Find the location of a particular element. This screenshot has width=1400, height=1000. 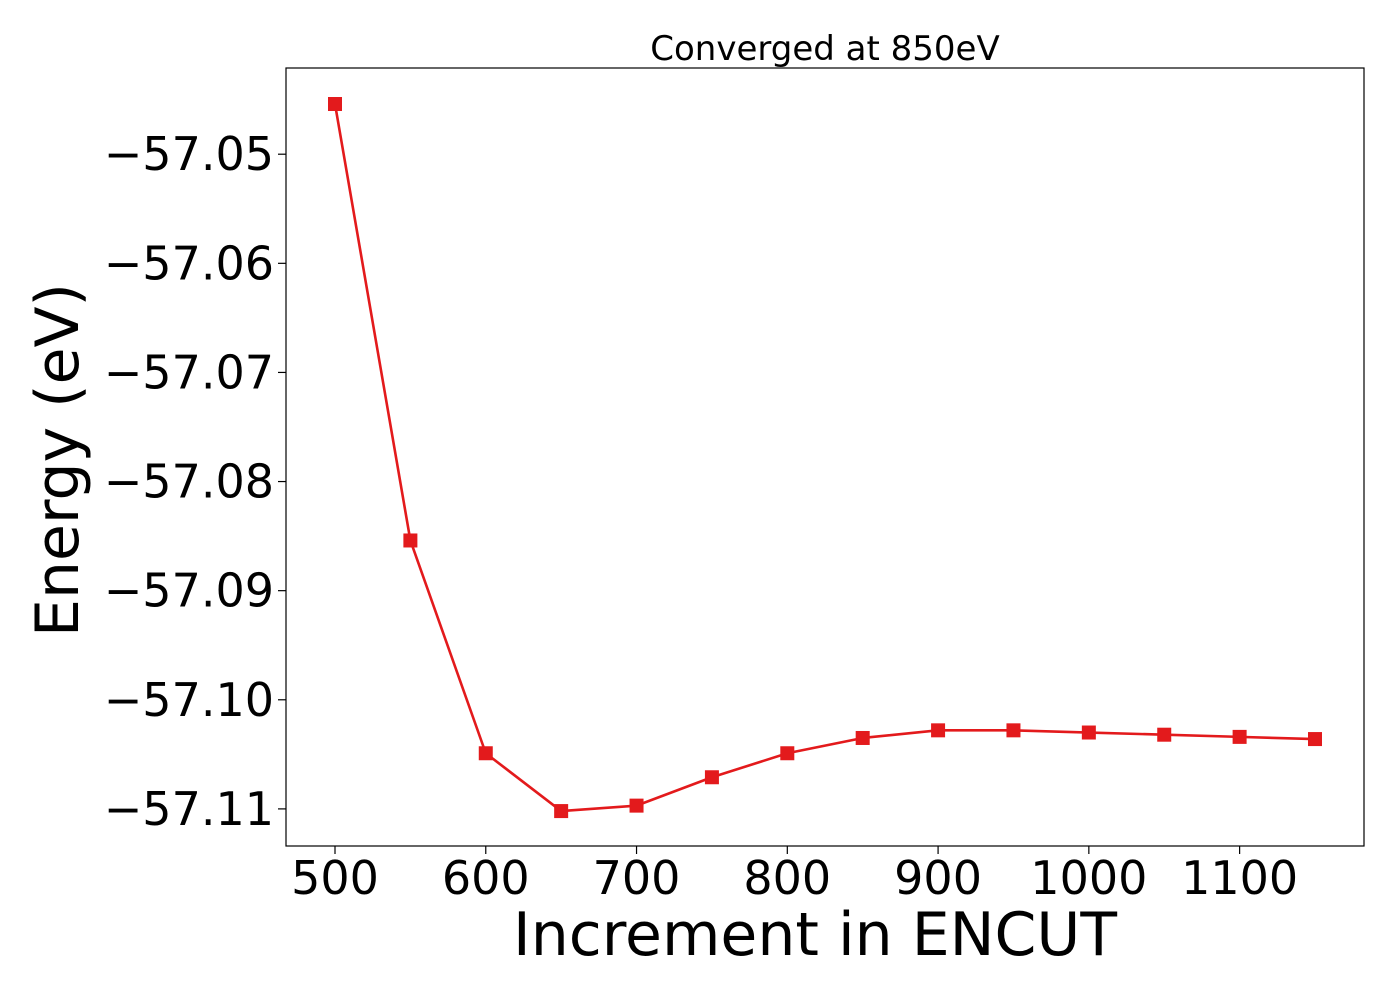

y-tick-label: −57.11 is located at coordinates (189, 809).